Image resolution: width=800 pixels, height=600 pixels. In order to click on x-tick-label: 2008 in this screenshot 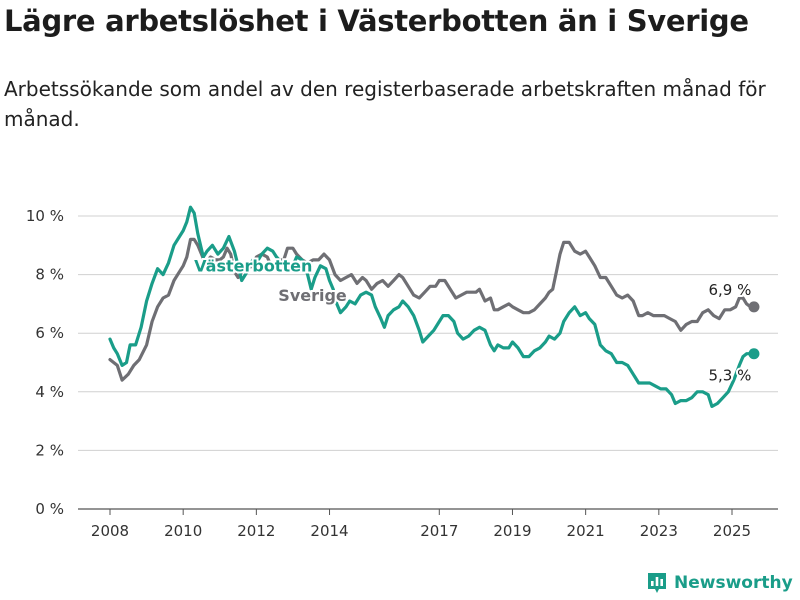, I will do `click(110, 531)`.